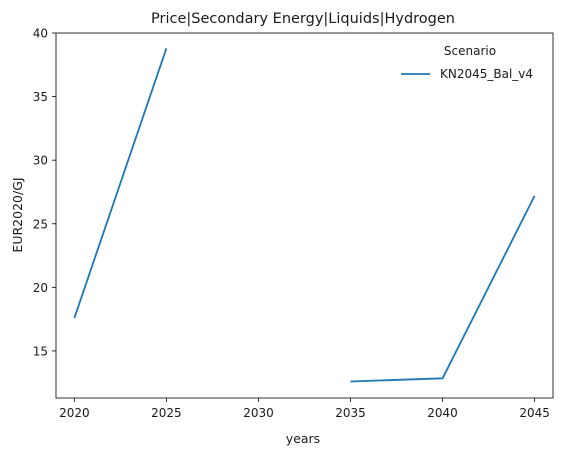  What do you see at coordinates (40, 161) in the screenshot?
I see `y-tick-label: 30` at bounding box center [40, 161].